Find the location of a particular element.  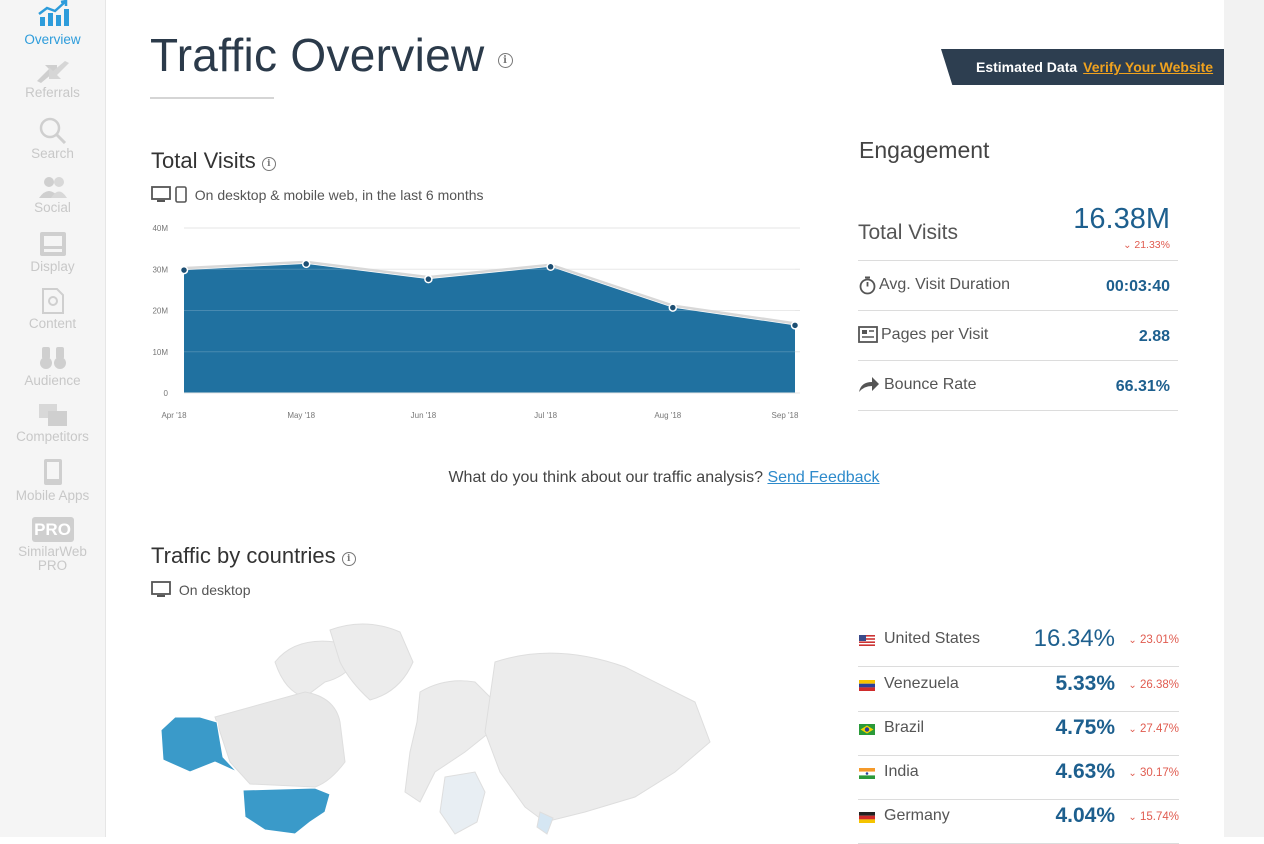

y-tick-label: 0 is located at coordinates (166, 393).